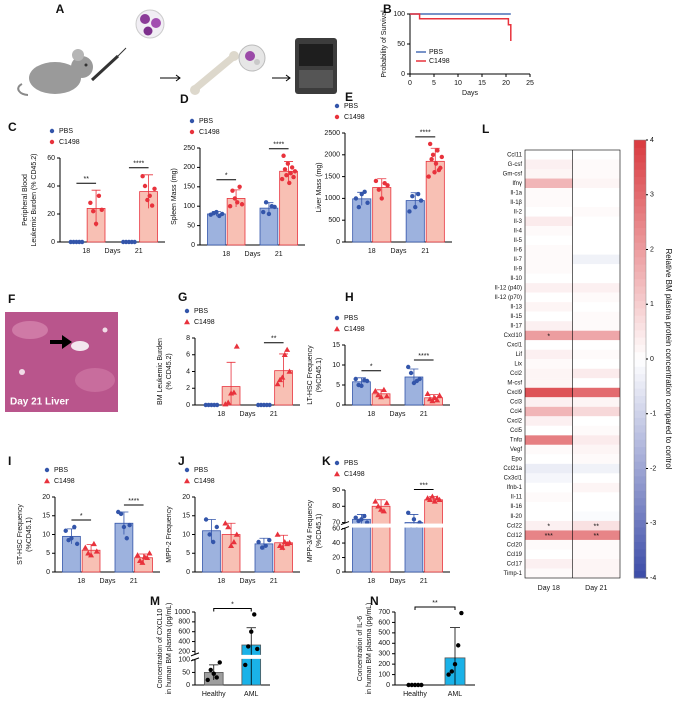 Image resolution: width=675 pixels, height=706 pixels. I want to click on panel-letter: K, so click(326, 461).